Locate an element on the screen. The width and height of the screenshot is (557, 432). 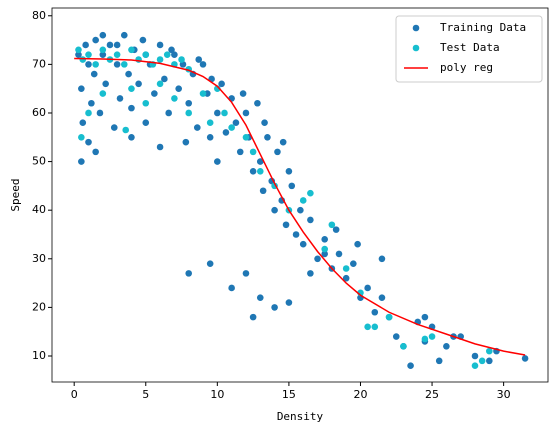
legend-label: poly reg is located at coordinates (466, 67).